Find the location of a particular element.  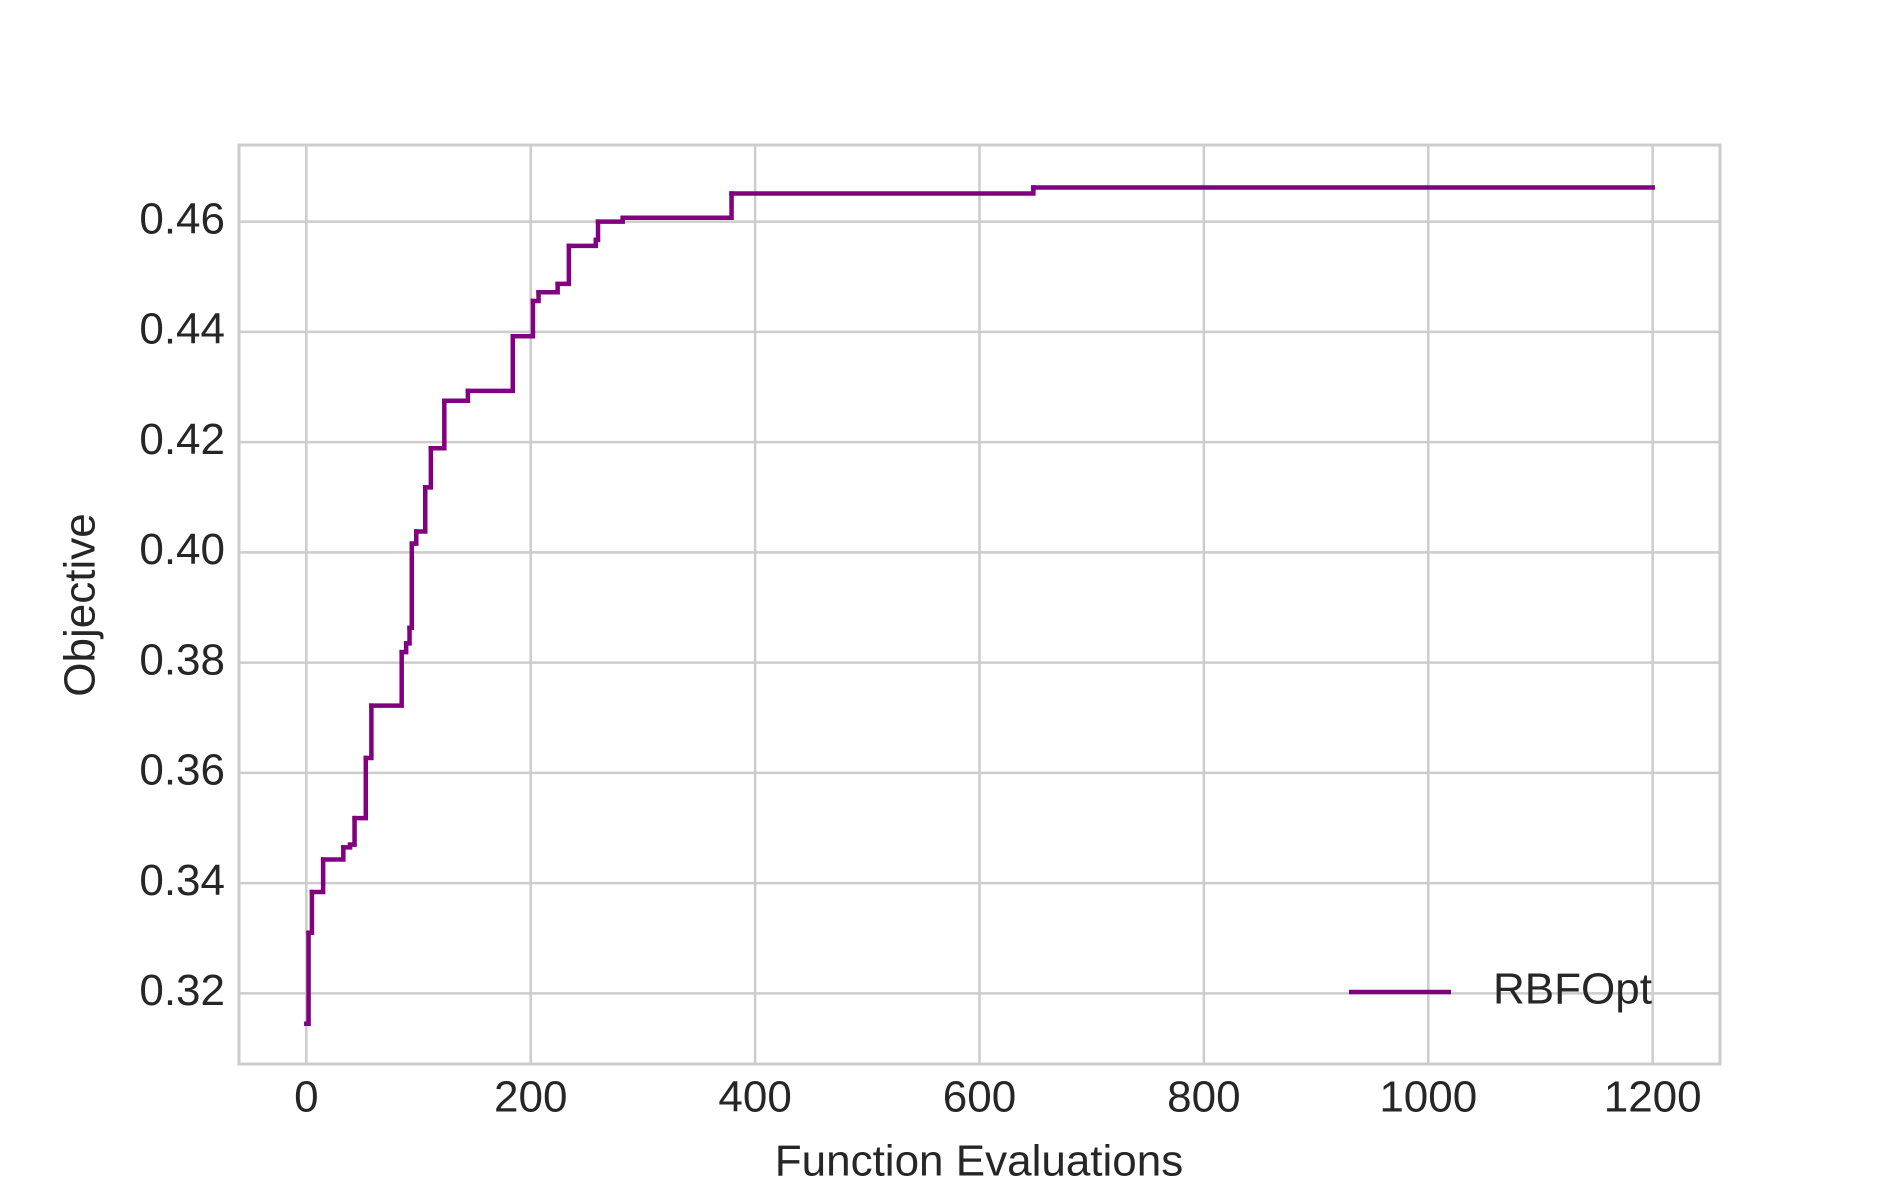

y-tick-label: 0.42 is located at coordinates (182, 439).